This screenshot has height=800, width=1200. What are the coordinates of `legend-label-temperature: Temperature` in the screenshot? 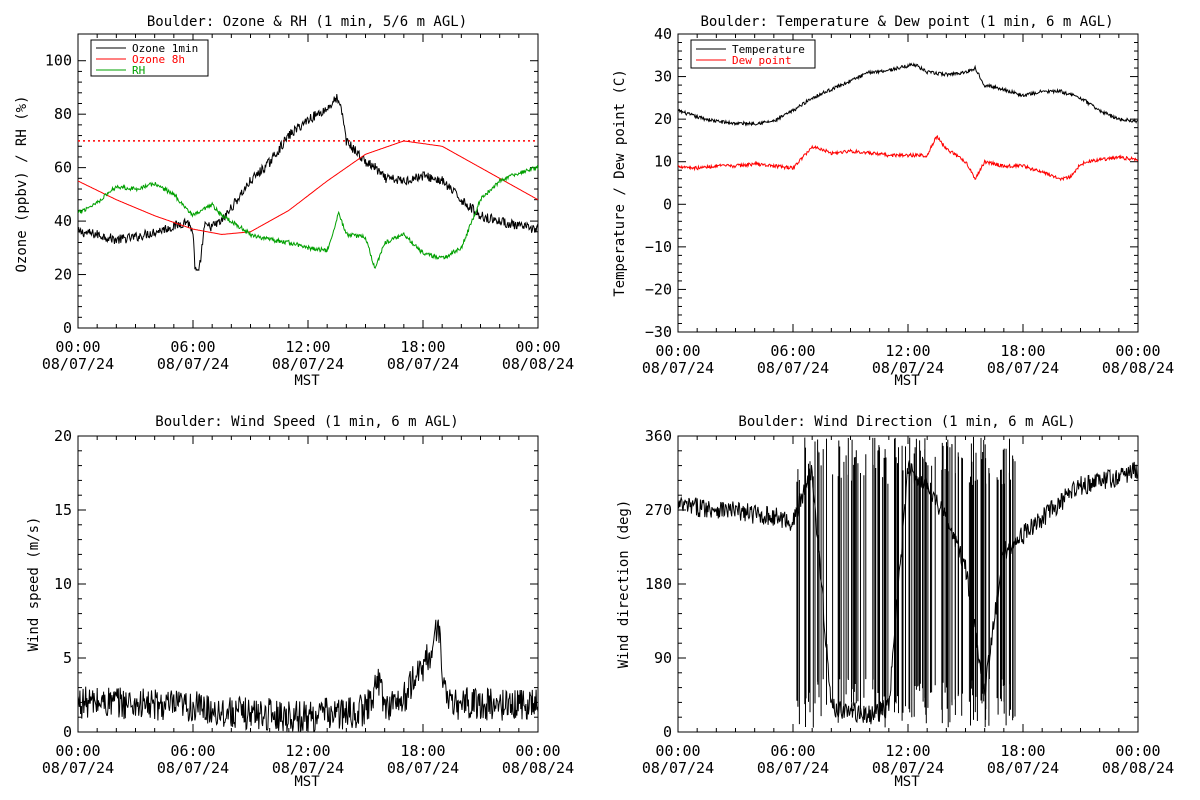 It's located at (768, 49).